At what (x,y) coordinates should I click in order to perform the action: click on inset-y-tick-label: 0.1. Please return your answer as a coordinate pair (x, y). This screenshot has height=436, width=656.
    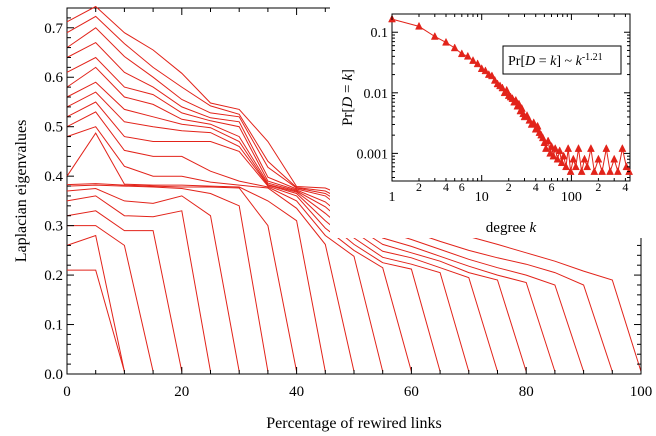
    Looking at the image, I should click on (380, 33).